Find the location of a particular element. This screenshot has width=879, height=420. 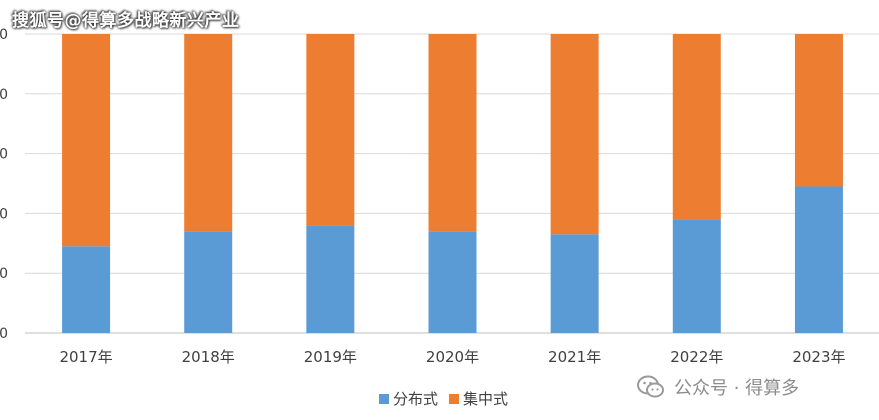

x-tick-label: 2022年 is located at coordinates (696, 357).